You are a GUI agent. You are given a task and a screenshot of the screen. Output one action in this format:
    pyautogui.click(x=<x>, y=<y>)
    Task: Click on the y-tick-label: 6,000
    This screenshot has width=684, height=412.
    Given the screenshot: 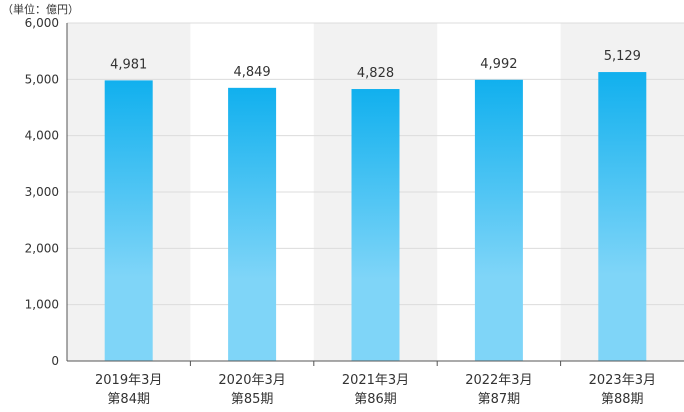 What is the action you would take?
    pyautogui.click(x=42, y=23)
    